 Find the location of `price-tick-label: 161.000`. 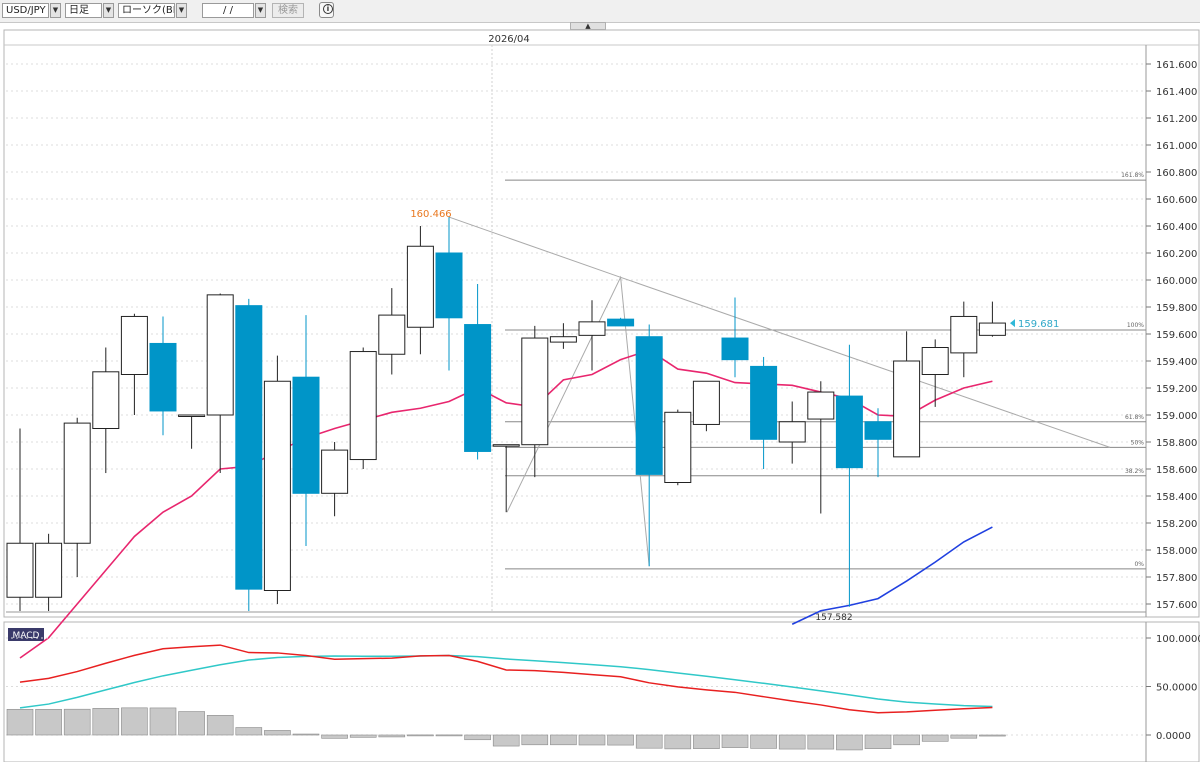

price-tick-label: 161.000 is located at coordinates (1176, 146).